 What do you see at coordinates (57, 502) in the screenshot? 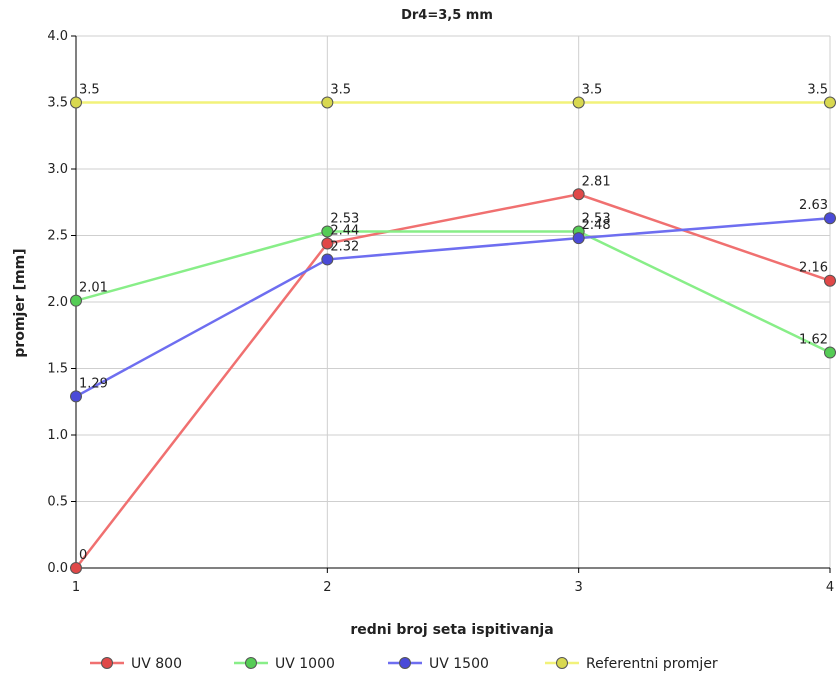
I see `y-tick-label: 0.5` at bounding box center [57, 502].